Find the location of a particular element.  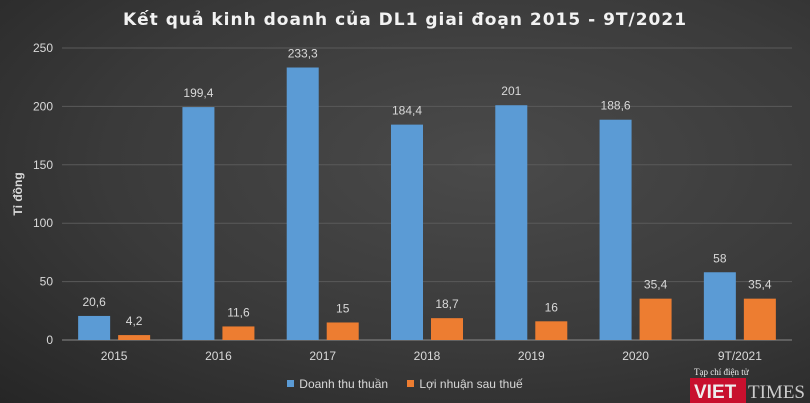

y-tick-label: 0 is located at coordinates (49, 340).